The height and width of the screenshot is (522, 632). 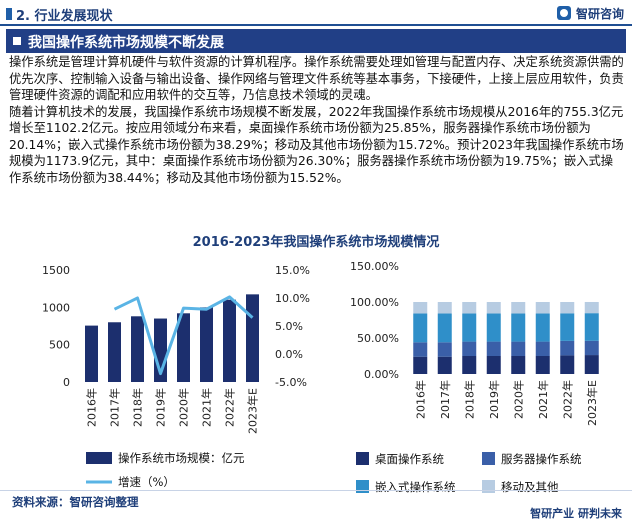 What do you see at coordinates (146, 482) in the screenshot?
I see `legend-label-line: 增速（%）` at bounding box center [146, 482].